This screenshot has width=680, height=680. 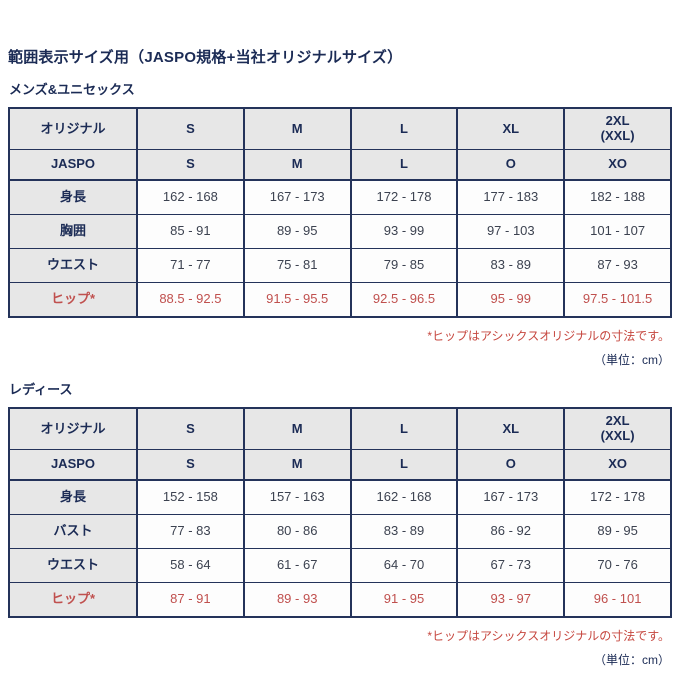 What do you see at coordinates (404, 265) in the screenshot?
I see `measurement-cell: 79 - 85` at bounding box center [404, 265].